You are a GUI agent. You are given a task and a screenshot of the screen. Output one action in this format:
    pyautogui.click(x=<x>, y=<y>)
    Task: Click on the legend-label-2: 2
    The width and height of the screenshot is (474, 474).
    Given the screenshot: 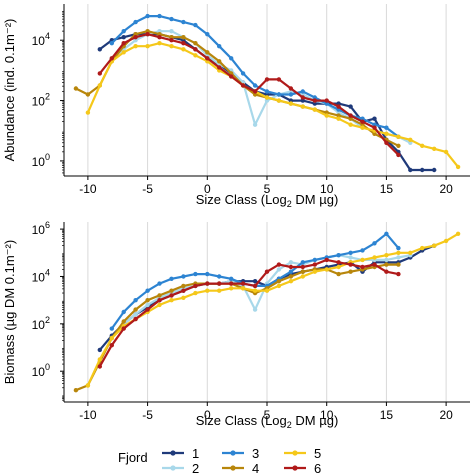 What is the action you would take?
    pyautogui.click(x=195, y=467)
    